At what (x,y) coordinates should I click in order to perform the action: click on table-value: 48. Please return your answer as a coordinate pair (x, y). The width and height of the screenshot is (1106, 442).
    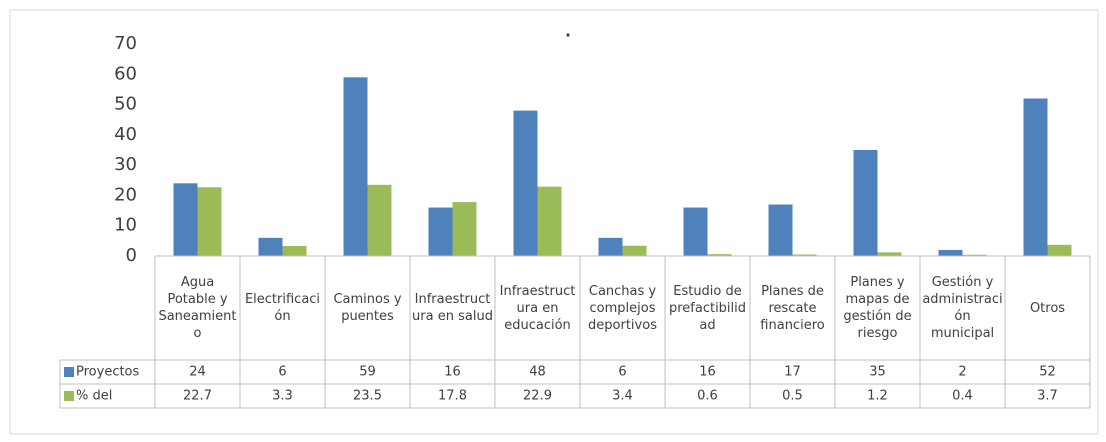
    Looking at the image, I should click on (537, 372).